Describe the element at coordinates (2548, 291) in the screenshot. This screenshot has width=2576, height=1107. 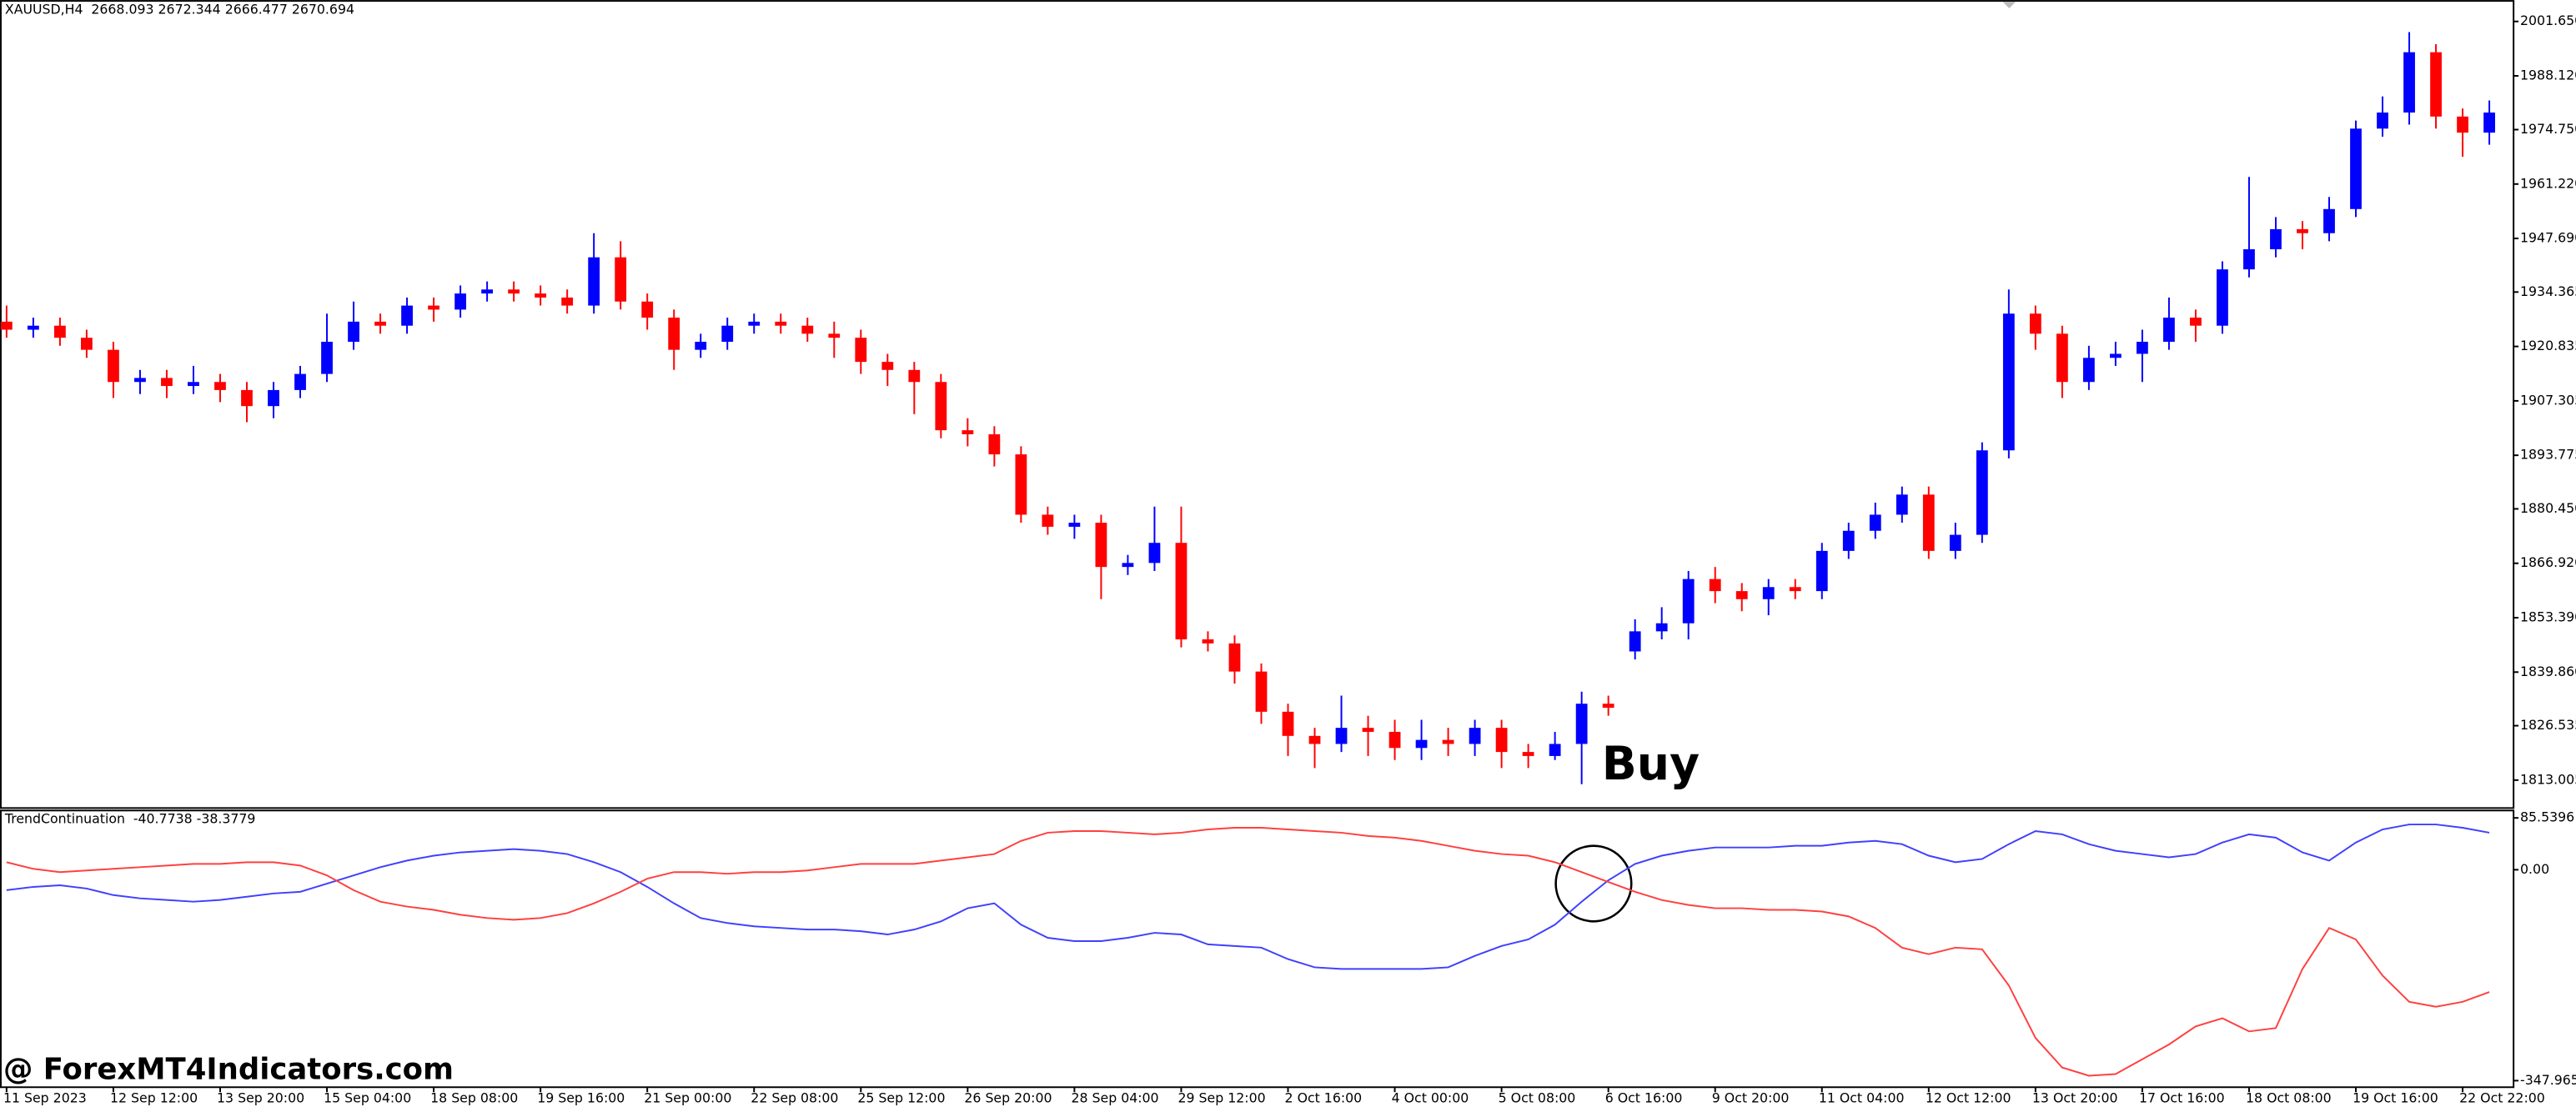
I see `y-tick-label: 1934.365` at that location.